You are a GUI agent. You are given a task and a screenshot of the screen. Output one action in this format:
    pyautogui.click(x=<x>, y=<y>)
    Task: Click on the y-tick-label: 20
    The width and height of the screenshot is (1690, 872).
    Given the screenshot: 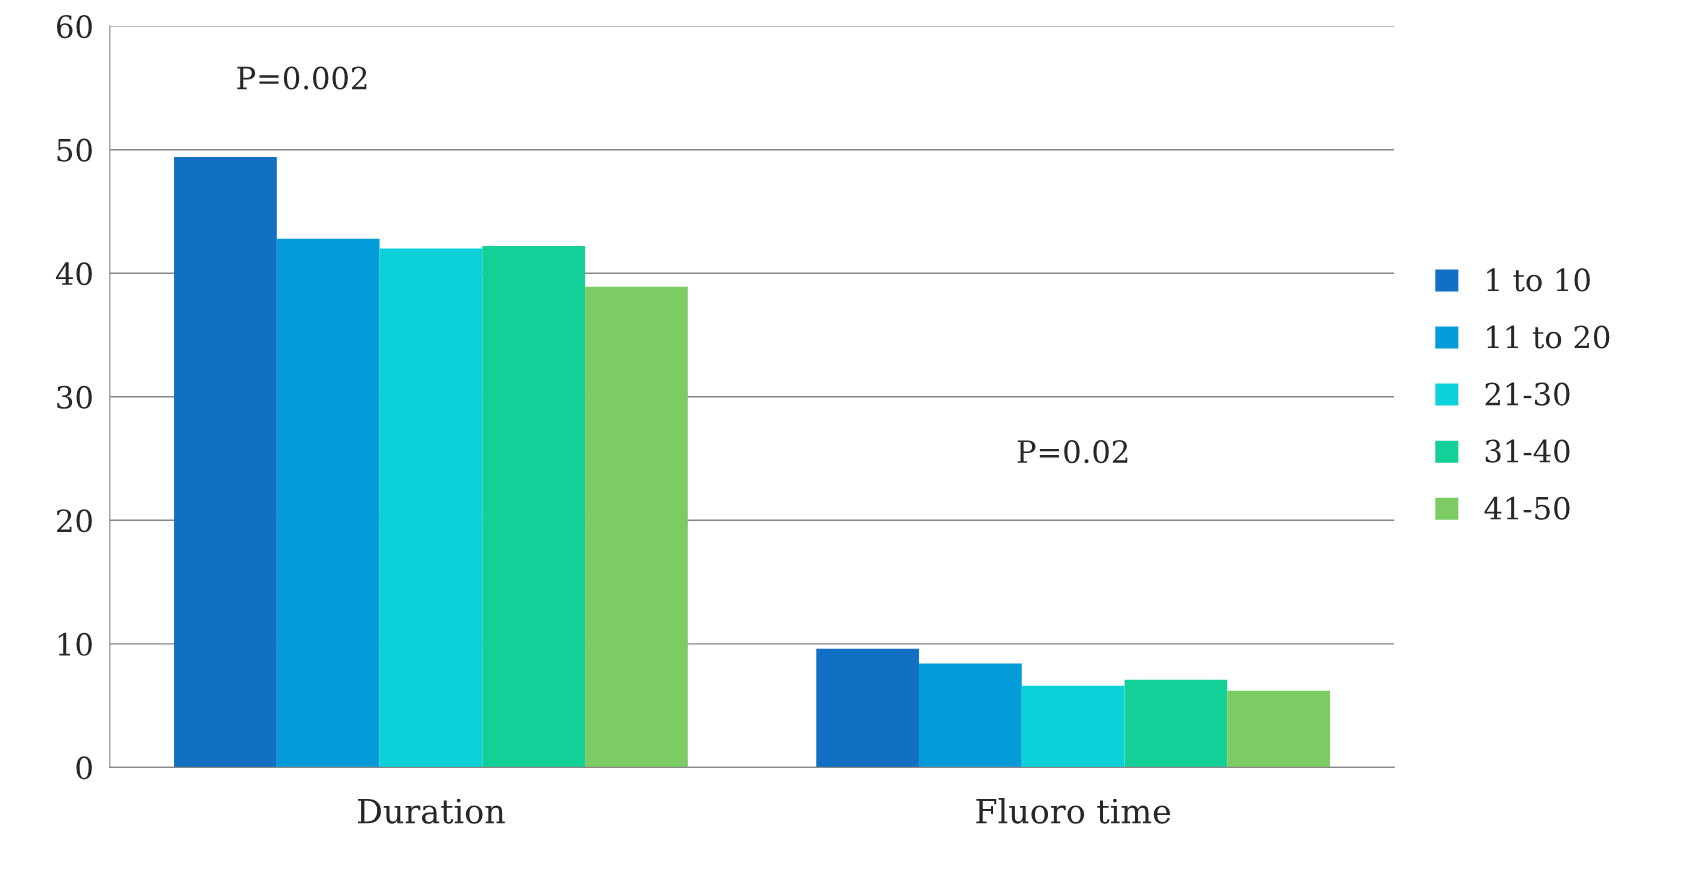 What is the action you would take?
    pyautogui.click(x=74, y=521)
    